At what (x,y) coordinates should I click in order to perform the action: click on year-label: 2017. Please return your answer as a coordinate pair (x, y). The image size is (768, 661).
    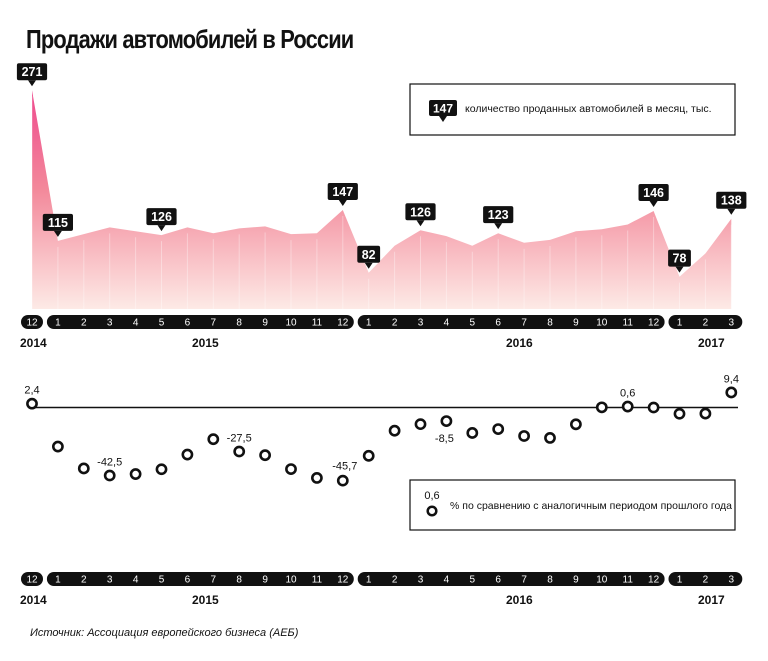
    Looking at the image, I should click on (711, 343).